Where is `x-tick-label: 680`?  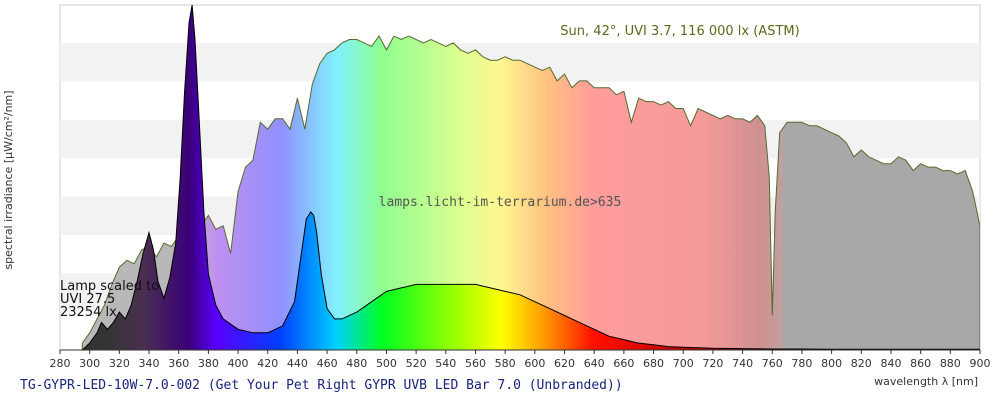 x-tick-label: 680 is located at coordinates (653, 363).